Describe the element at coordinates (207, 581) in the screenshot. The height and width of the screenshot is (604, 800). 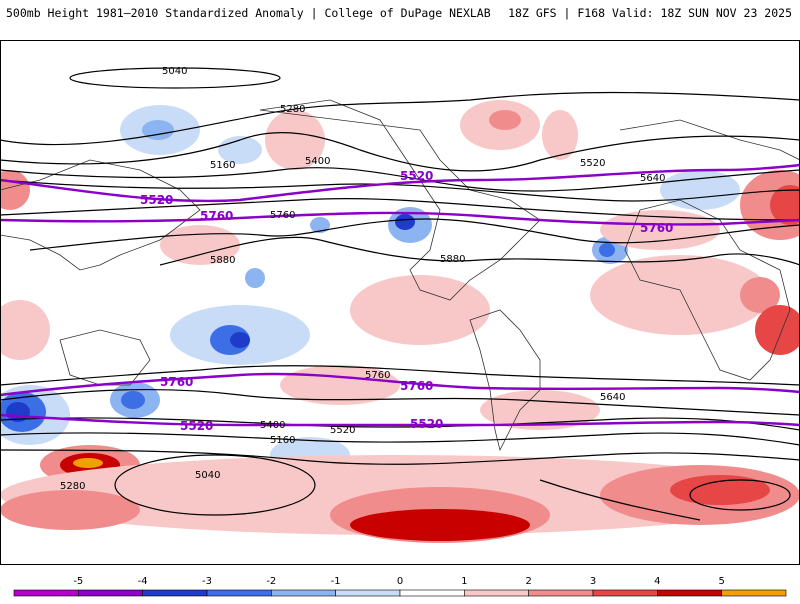
I see `colorbar-tick-label: -3` at that location.